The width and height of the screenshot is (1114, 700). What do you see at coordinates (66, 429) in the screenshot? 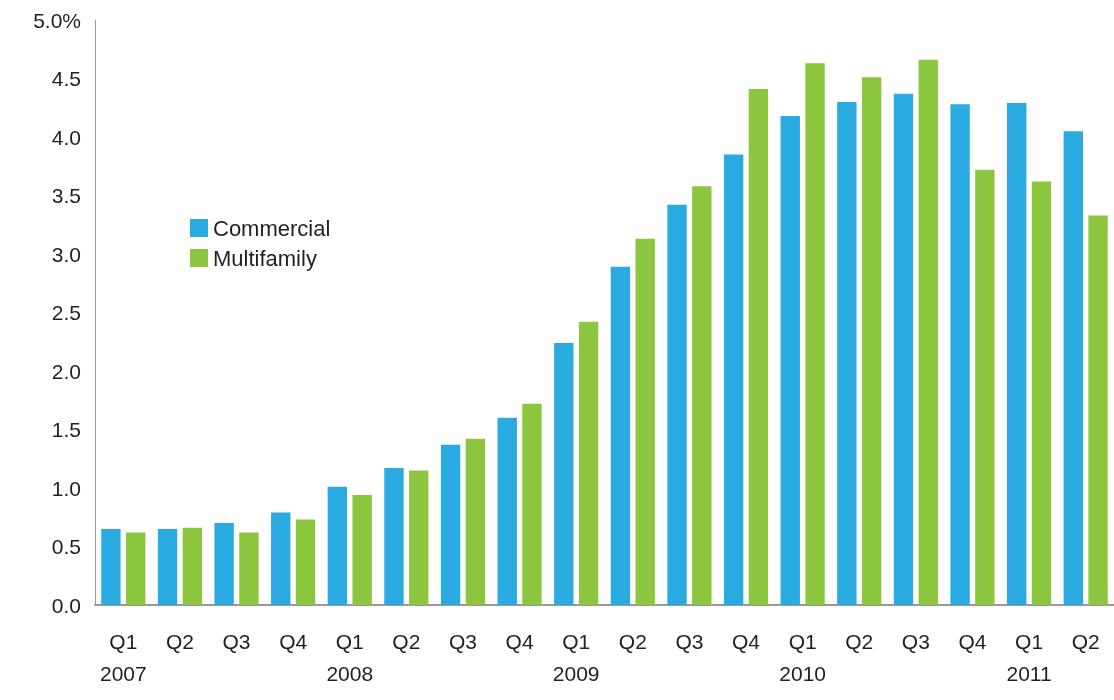
I see `y-tick-label: 1.5` at bounding box center [66, 429].